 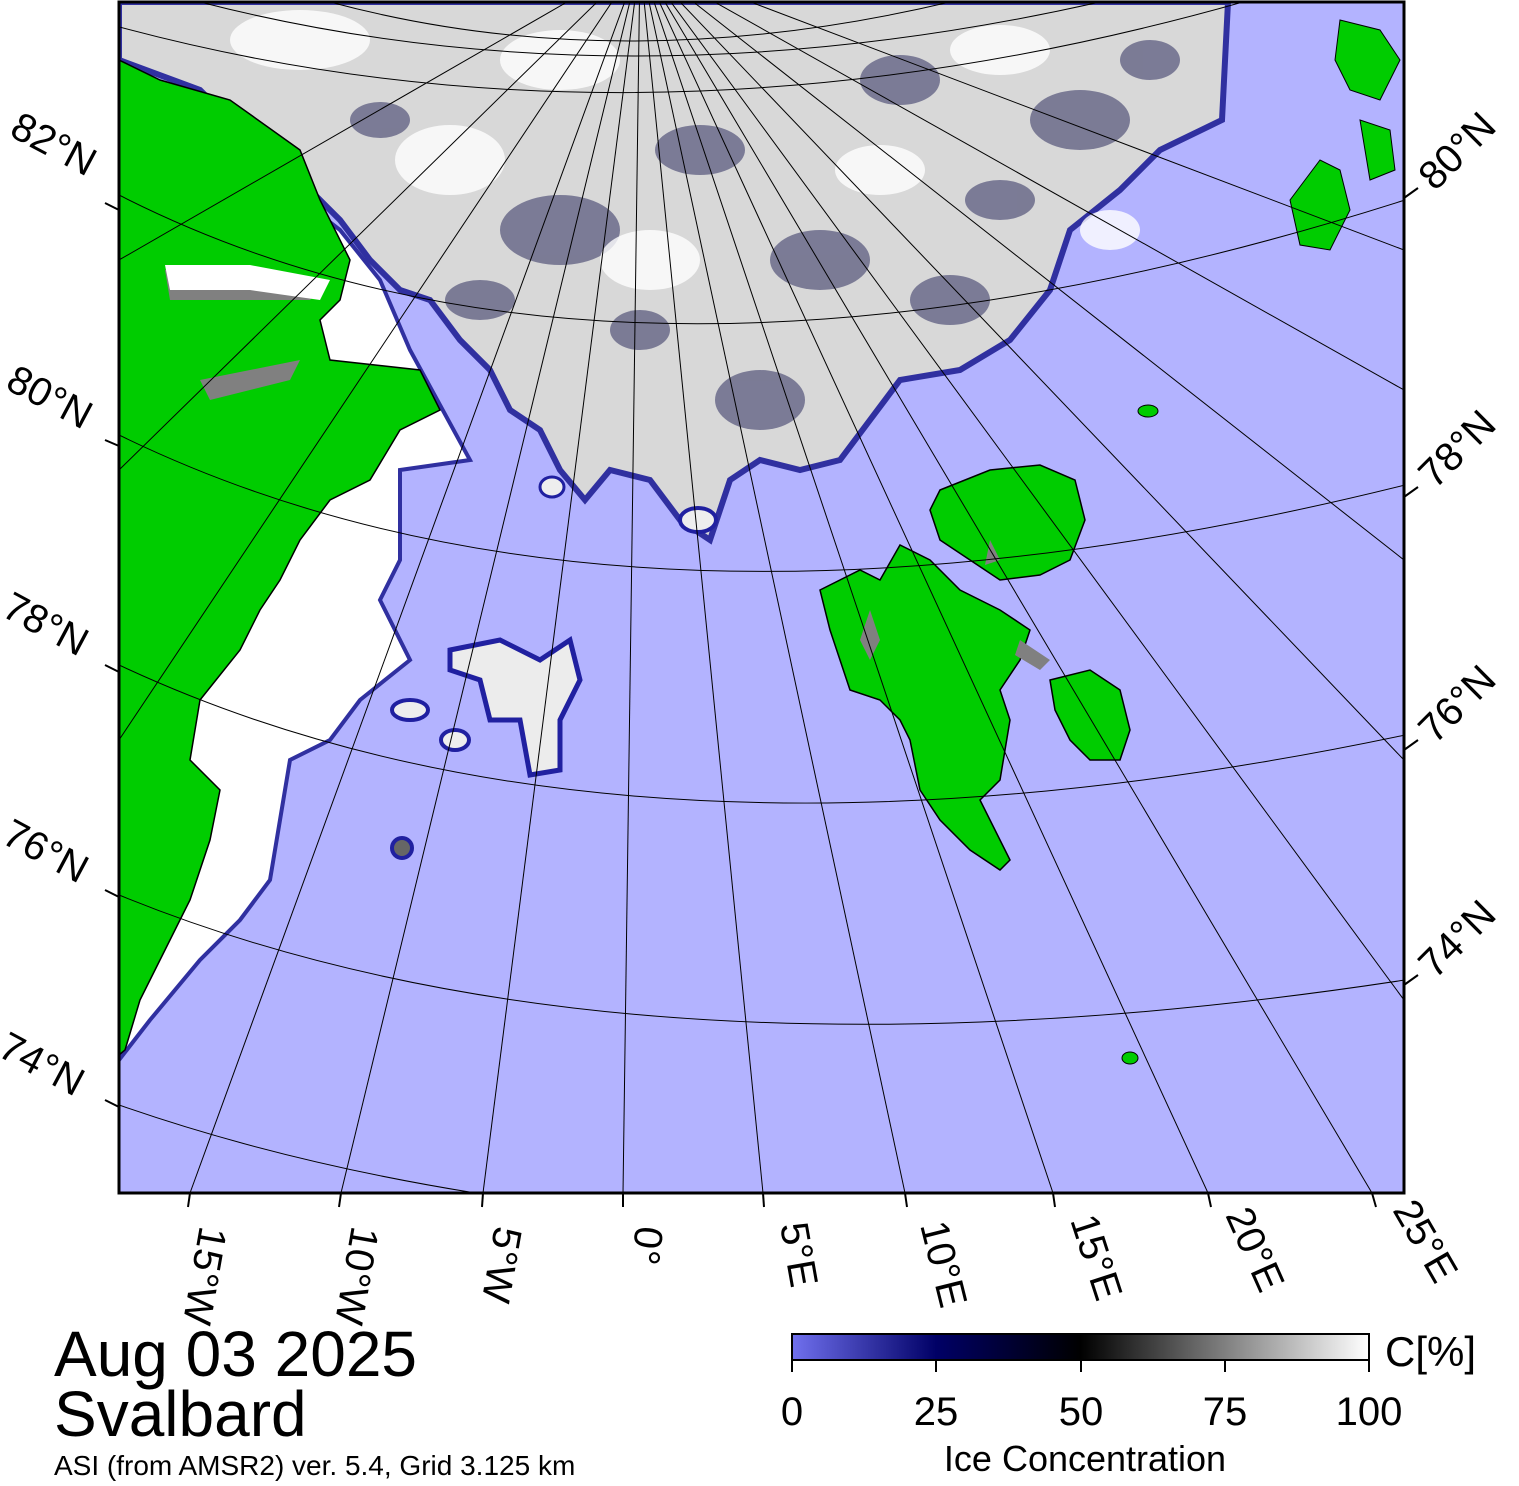 What do you see at coordinates (1148, 411) in the screenshot?
I see `kvitoya-island` at bounding box center [1148, 411].